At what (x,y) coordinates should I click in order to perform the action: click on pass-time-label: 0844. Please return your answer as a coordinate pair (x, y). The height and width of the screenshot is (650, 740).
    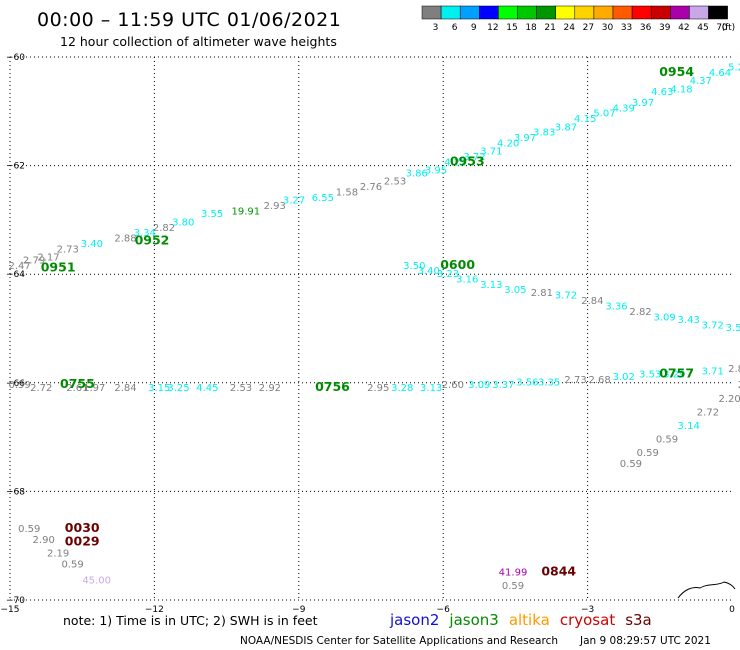
    Looking at the image, I should click on (558, 571).